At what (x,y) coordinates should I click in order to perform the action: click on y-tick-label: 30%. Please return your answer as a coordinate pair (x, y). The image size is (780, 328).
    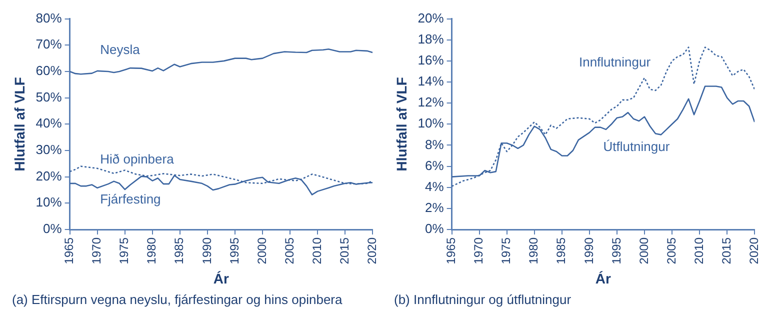
    Looking at the image, I should click on (49, 150).